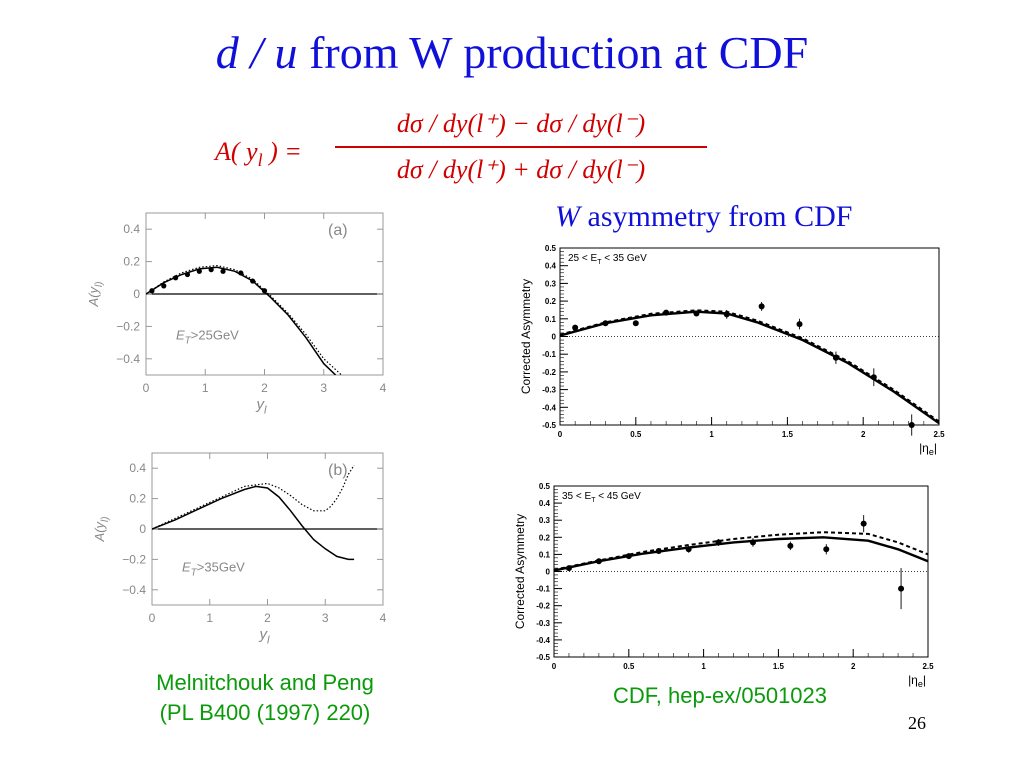 This screenshot has width=1024, height=768. What do you see at coordinates (256, 52) in the screenshot?
I see `title-variable: d / u` at bounding box center [256, 52].